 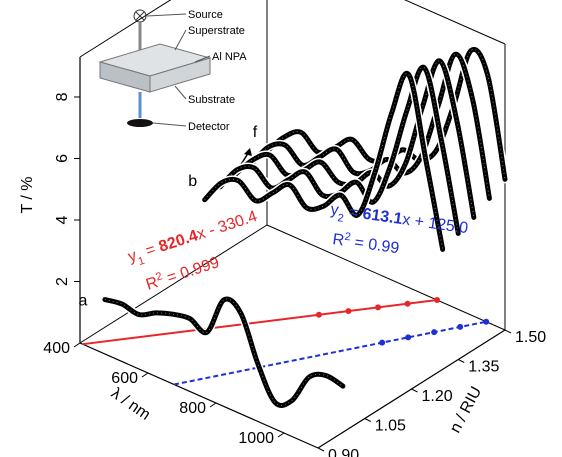 What do you see at coordinates (178, 241) in the screenshot?
I see `eq-part: 820.4` at bounding box center [178, 241].